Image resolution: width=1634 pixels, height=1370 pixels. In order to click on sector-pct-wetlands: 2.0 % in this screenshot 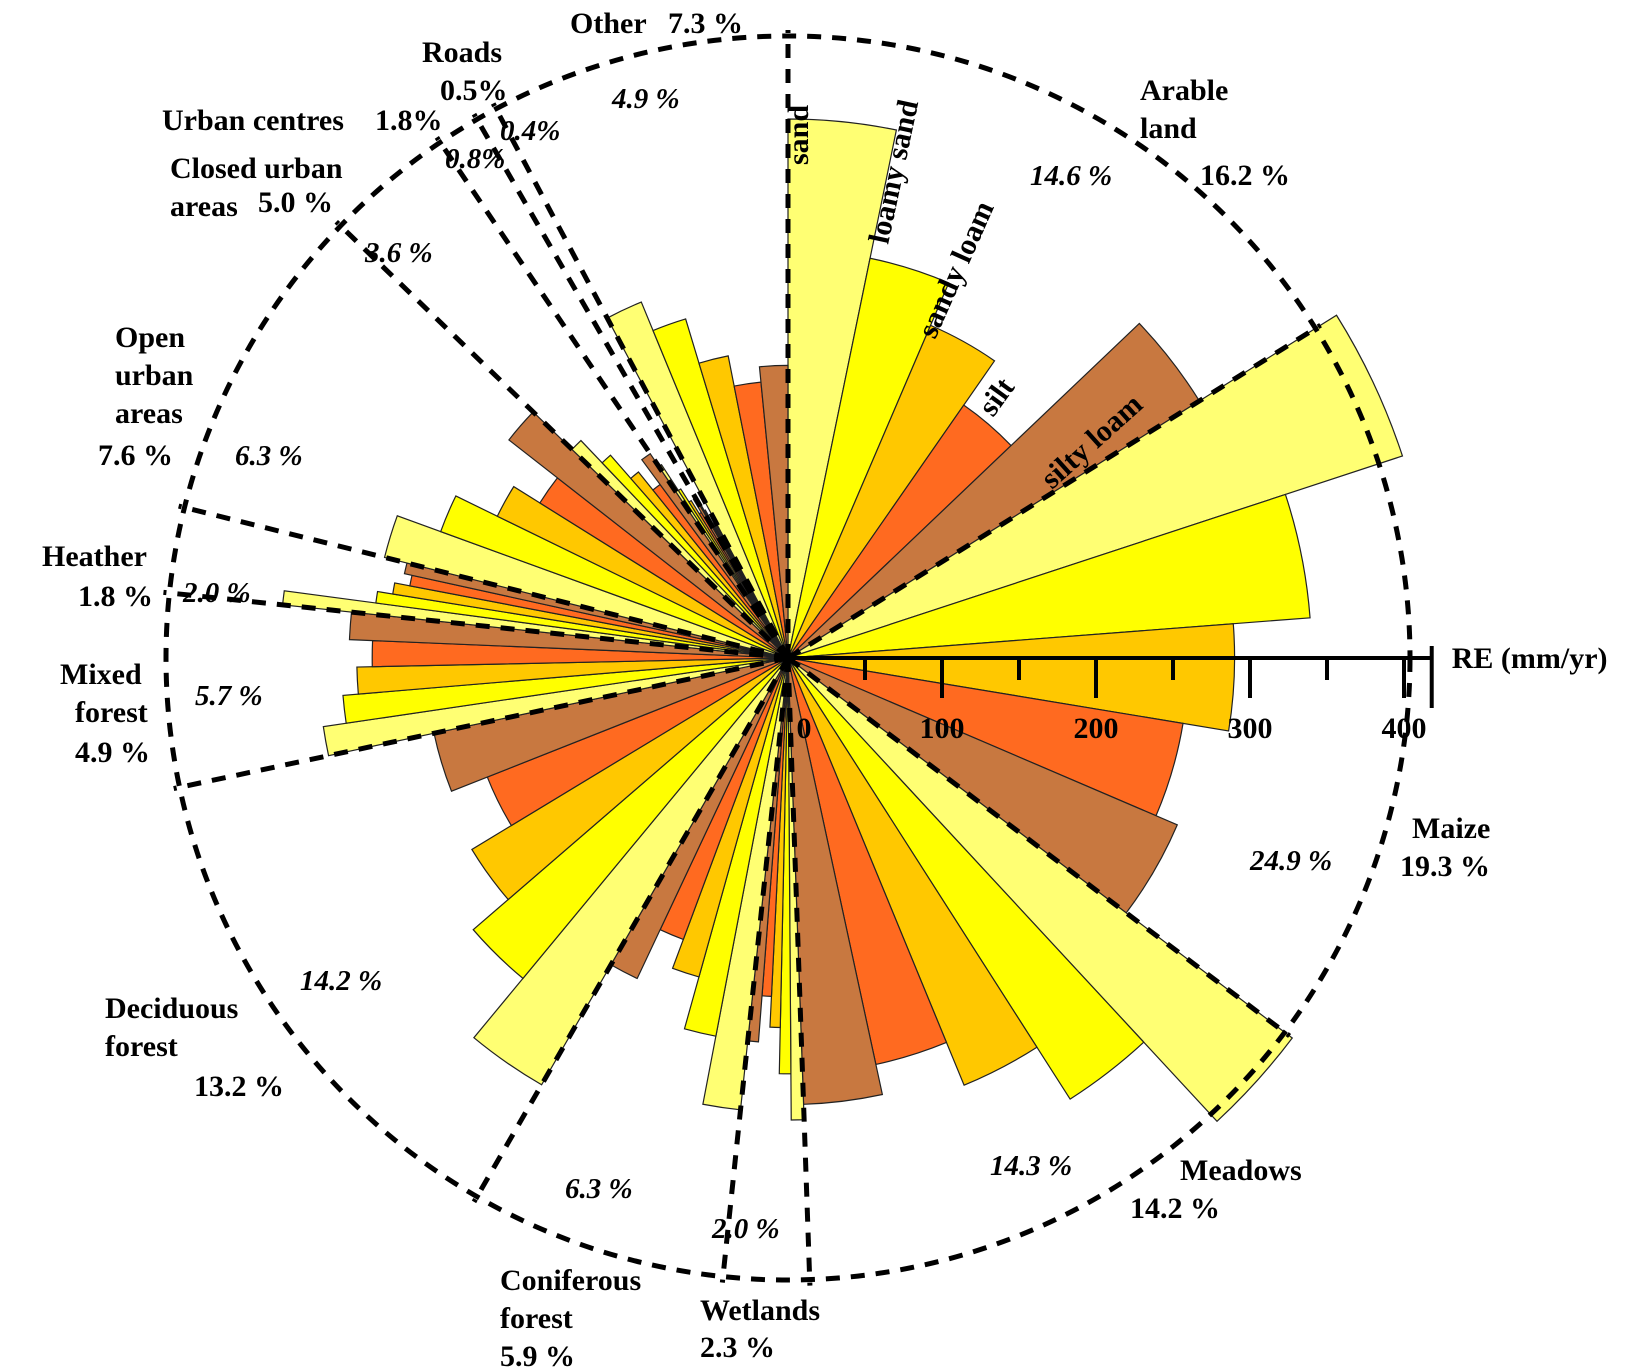, I will do `click(745, 1229)`.